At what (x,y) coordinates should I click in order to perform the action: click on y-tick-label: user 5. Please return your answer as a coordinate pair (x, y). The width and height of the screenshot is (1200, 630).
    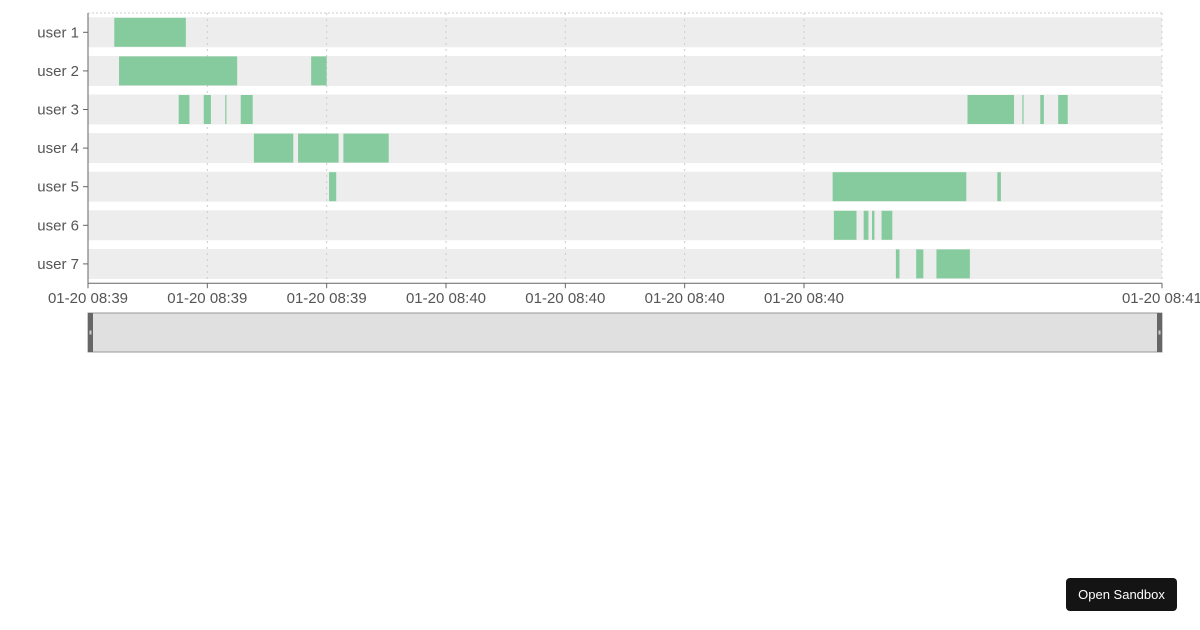
    Looking at the image, I should click on (58, 187).